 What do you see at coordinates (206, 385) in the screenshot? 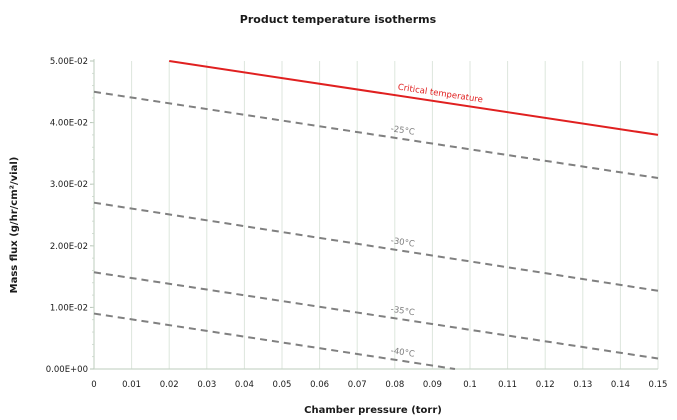
I see `x-tick-label: 0.03` at bounding box center [206, 385].